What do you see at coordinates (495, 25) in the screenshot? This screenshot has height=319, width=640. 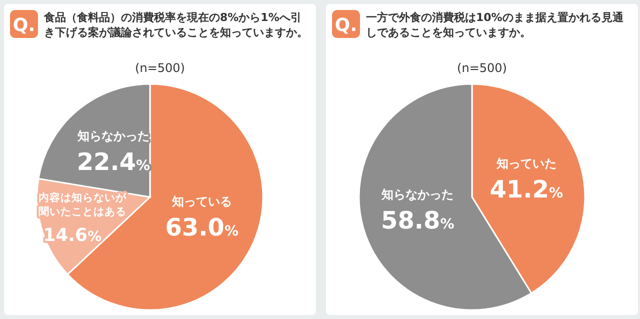 I see `chart-title: 一方で外食の消費税は10%のまま据え置かれる見通しであることを知っていますか。` at bounding box center [495, 25].